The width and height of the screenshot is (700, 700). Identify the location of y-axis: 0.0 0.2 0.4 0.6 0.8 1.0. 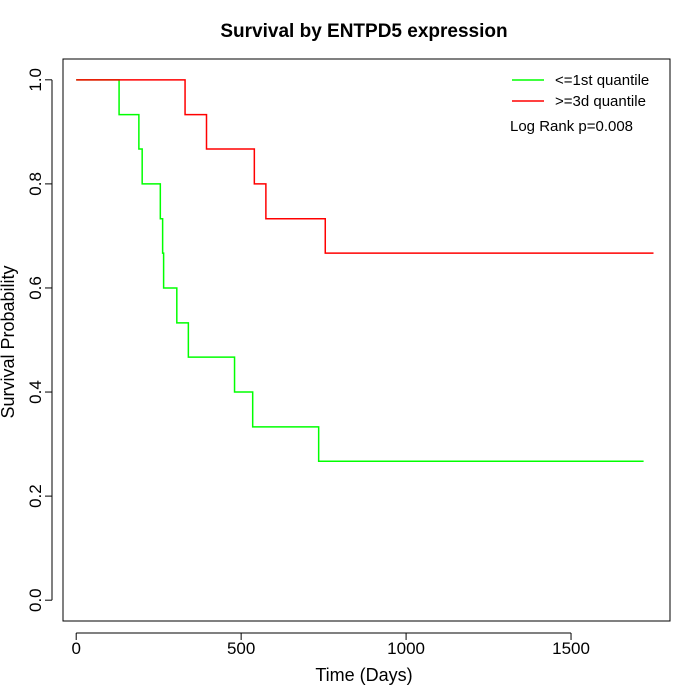
(39, 340).